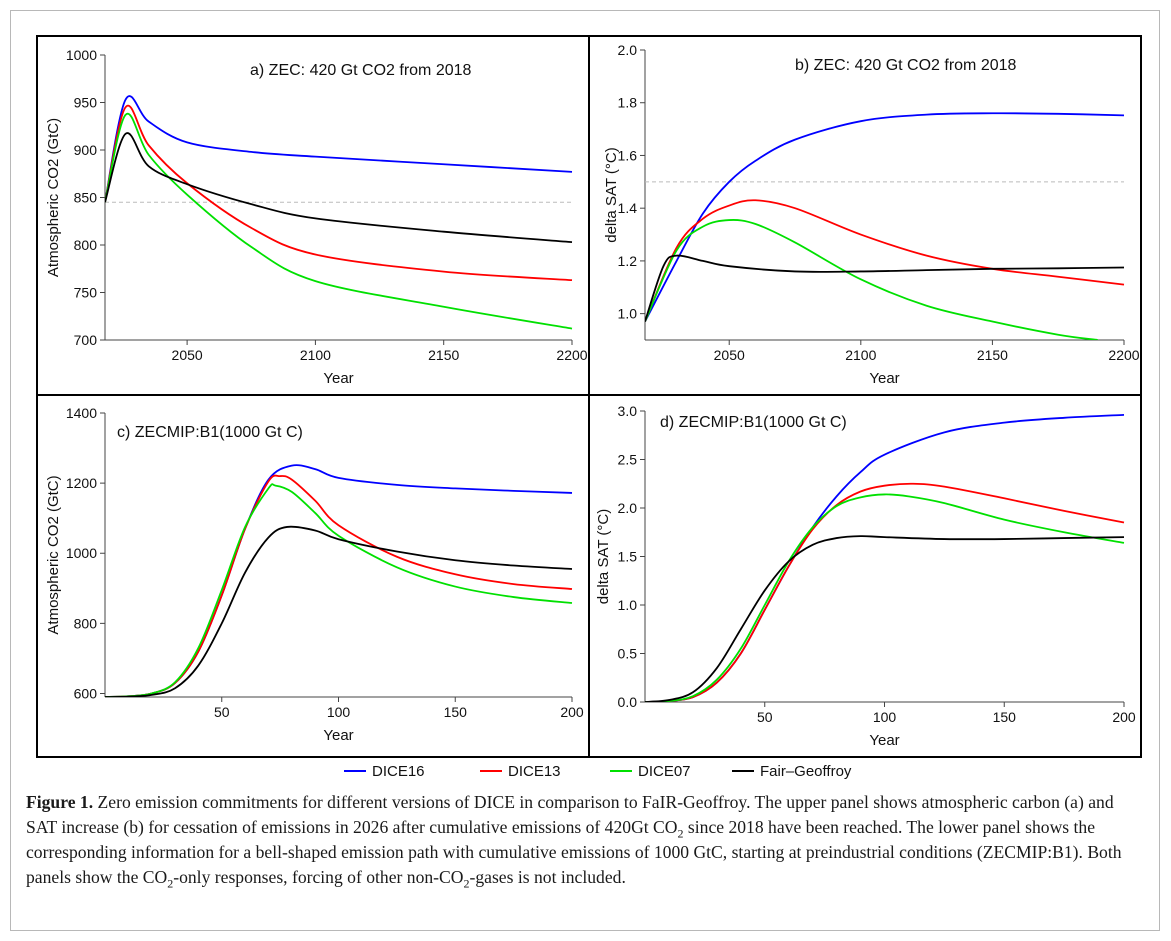  What do you see at coordinates (86, 198) in the screenshot?
I see `y-tick-label: 850` at bounding box center [86, 198].